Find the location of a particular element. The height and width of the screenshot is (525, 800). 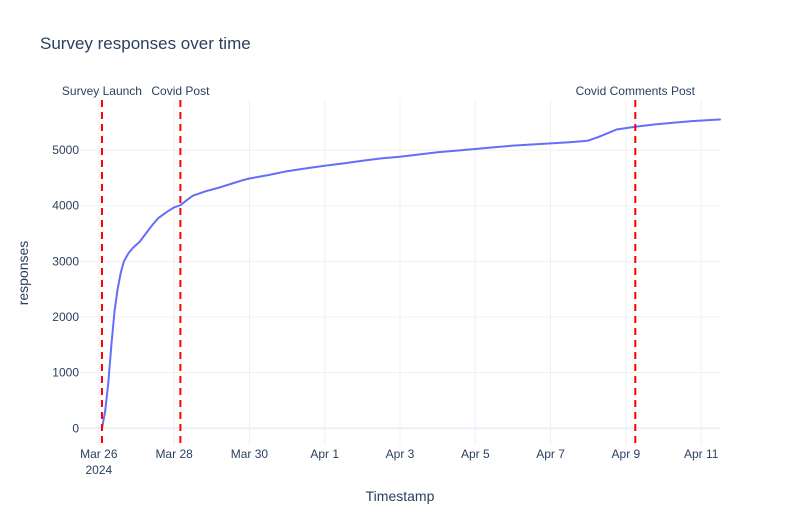

x-tick-label: Apr 5 is located at coordinates (475, 454).